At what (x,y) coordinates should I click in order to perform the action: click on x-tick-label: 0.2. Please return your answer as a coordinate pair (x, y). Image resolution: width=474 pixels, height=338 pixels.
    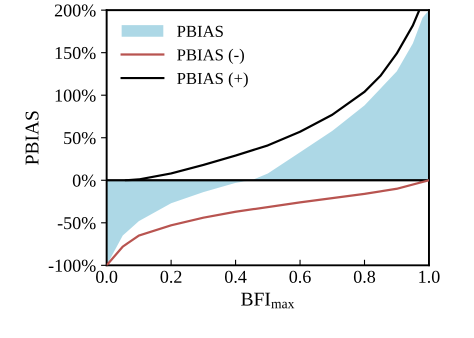
    Looking at the image, I should click on (171, 276).